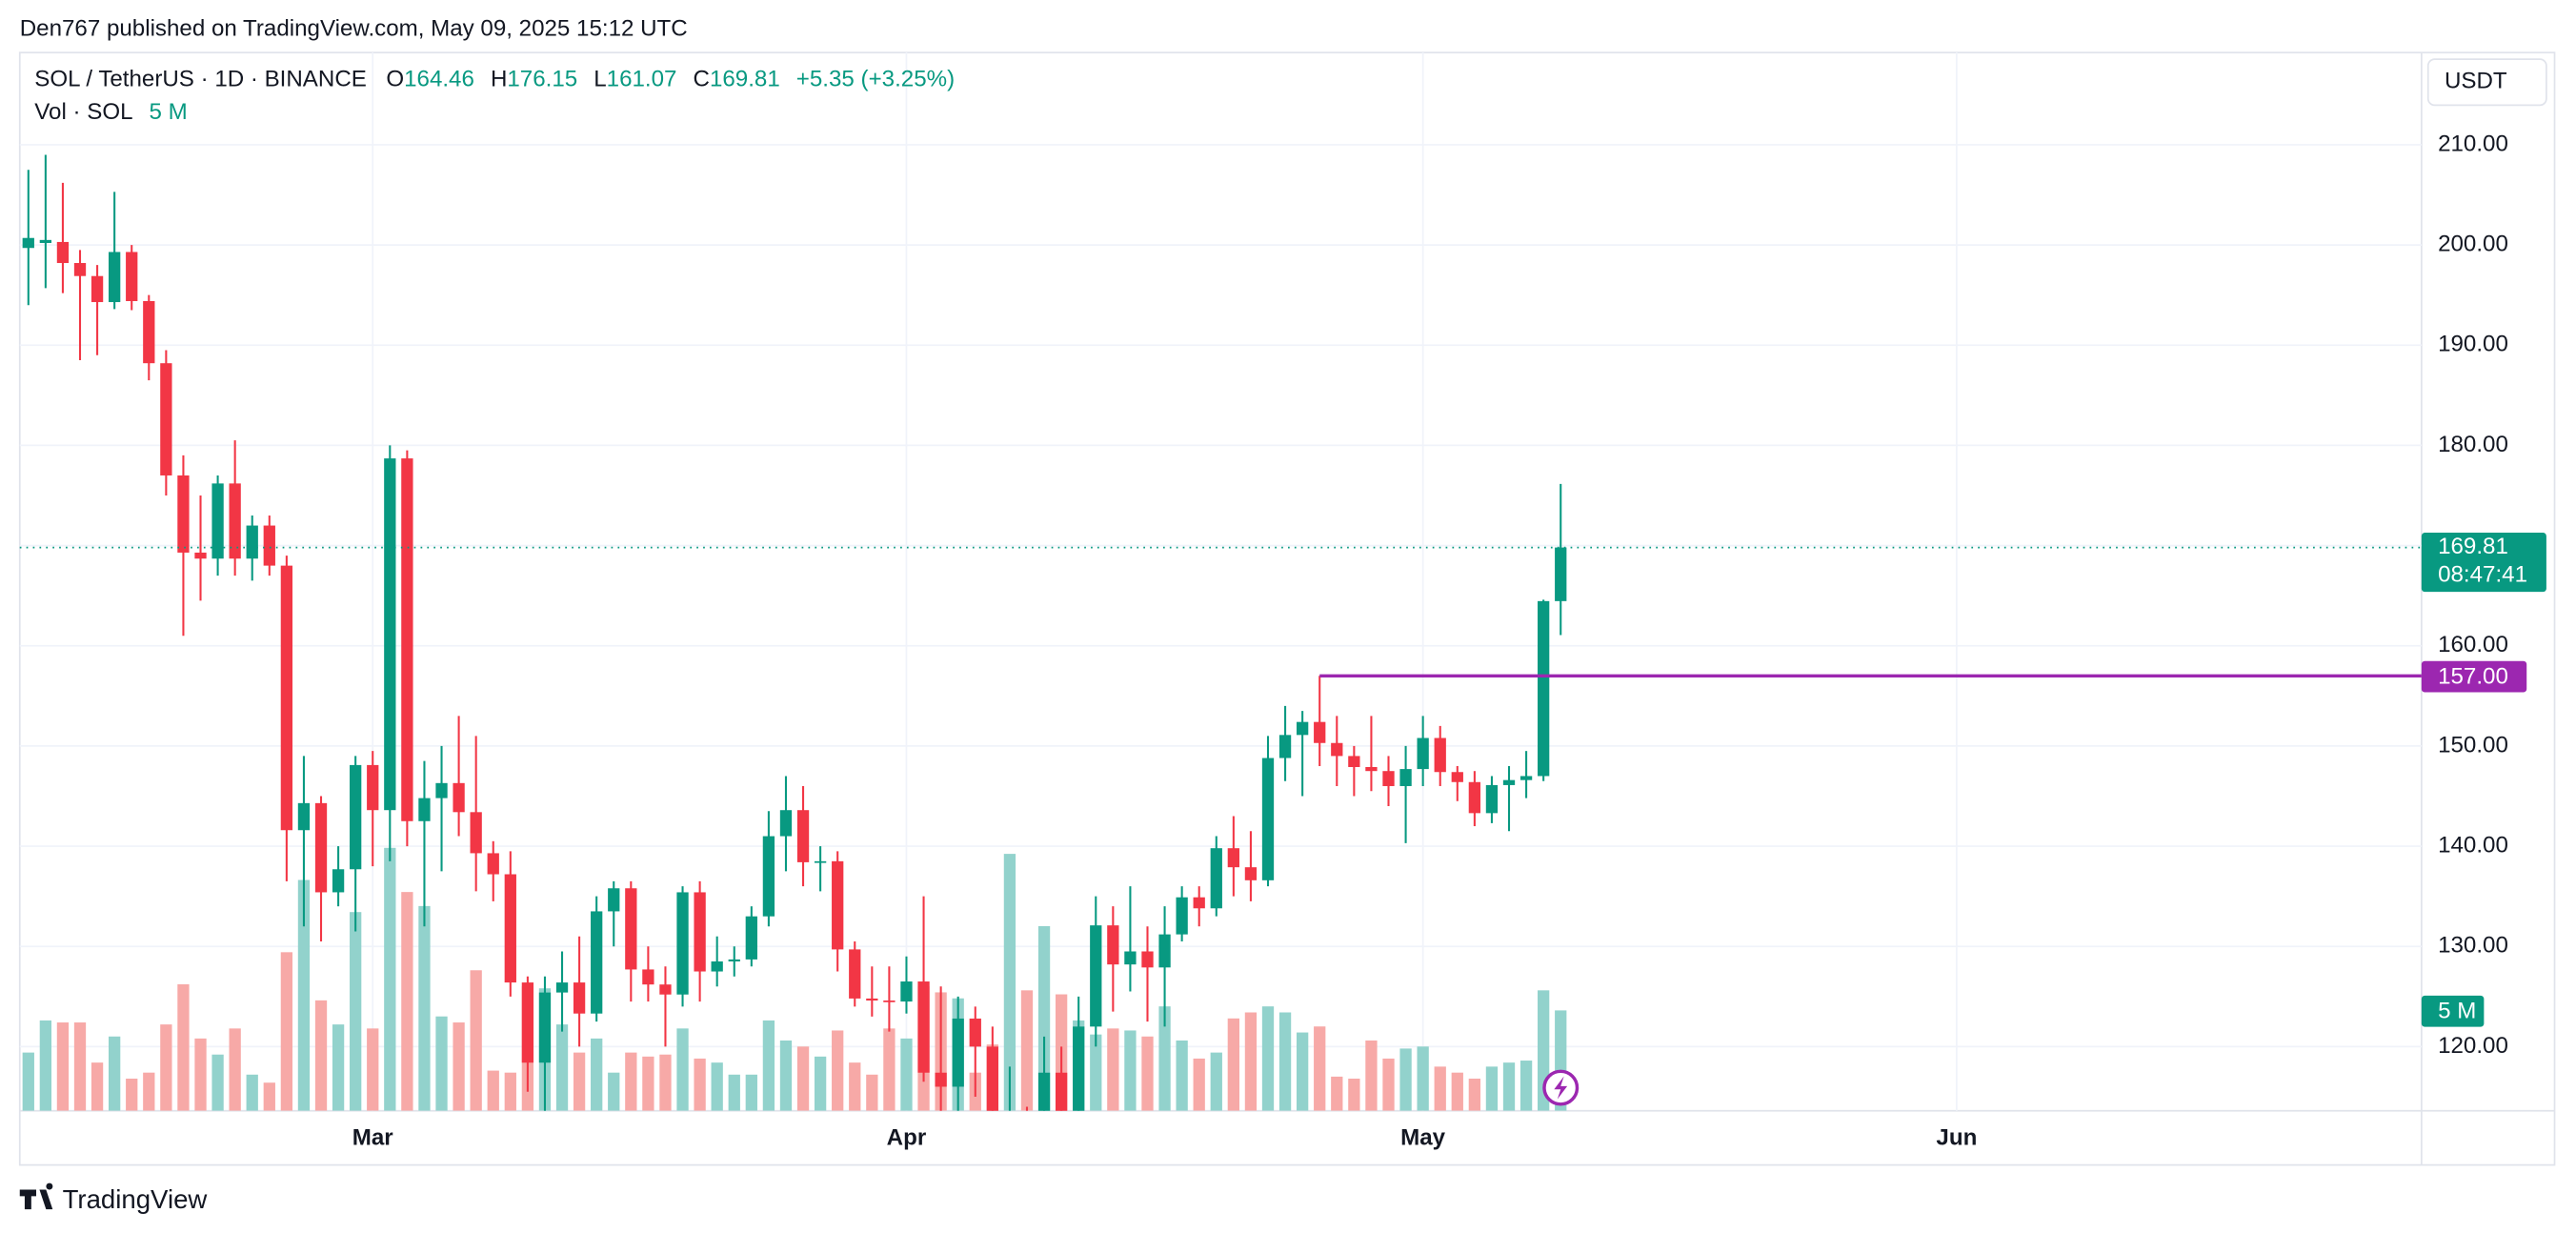  I want to click on y-tick-label: 210.00, so click(2473, 143).